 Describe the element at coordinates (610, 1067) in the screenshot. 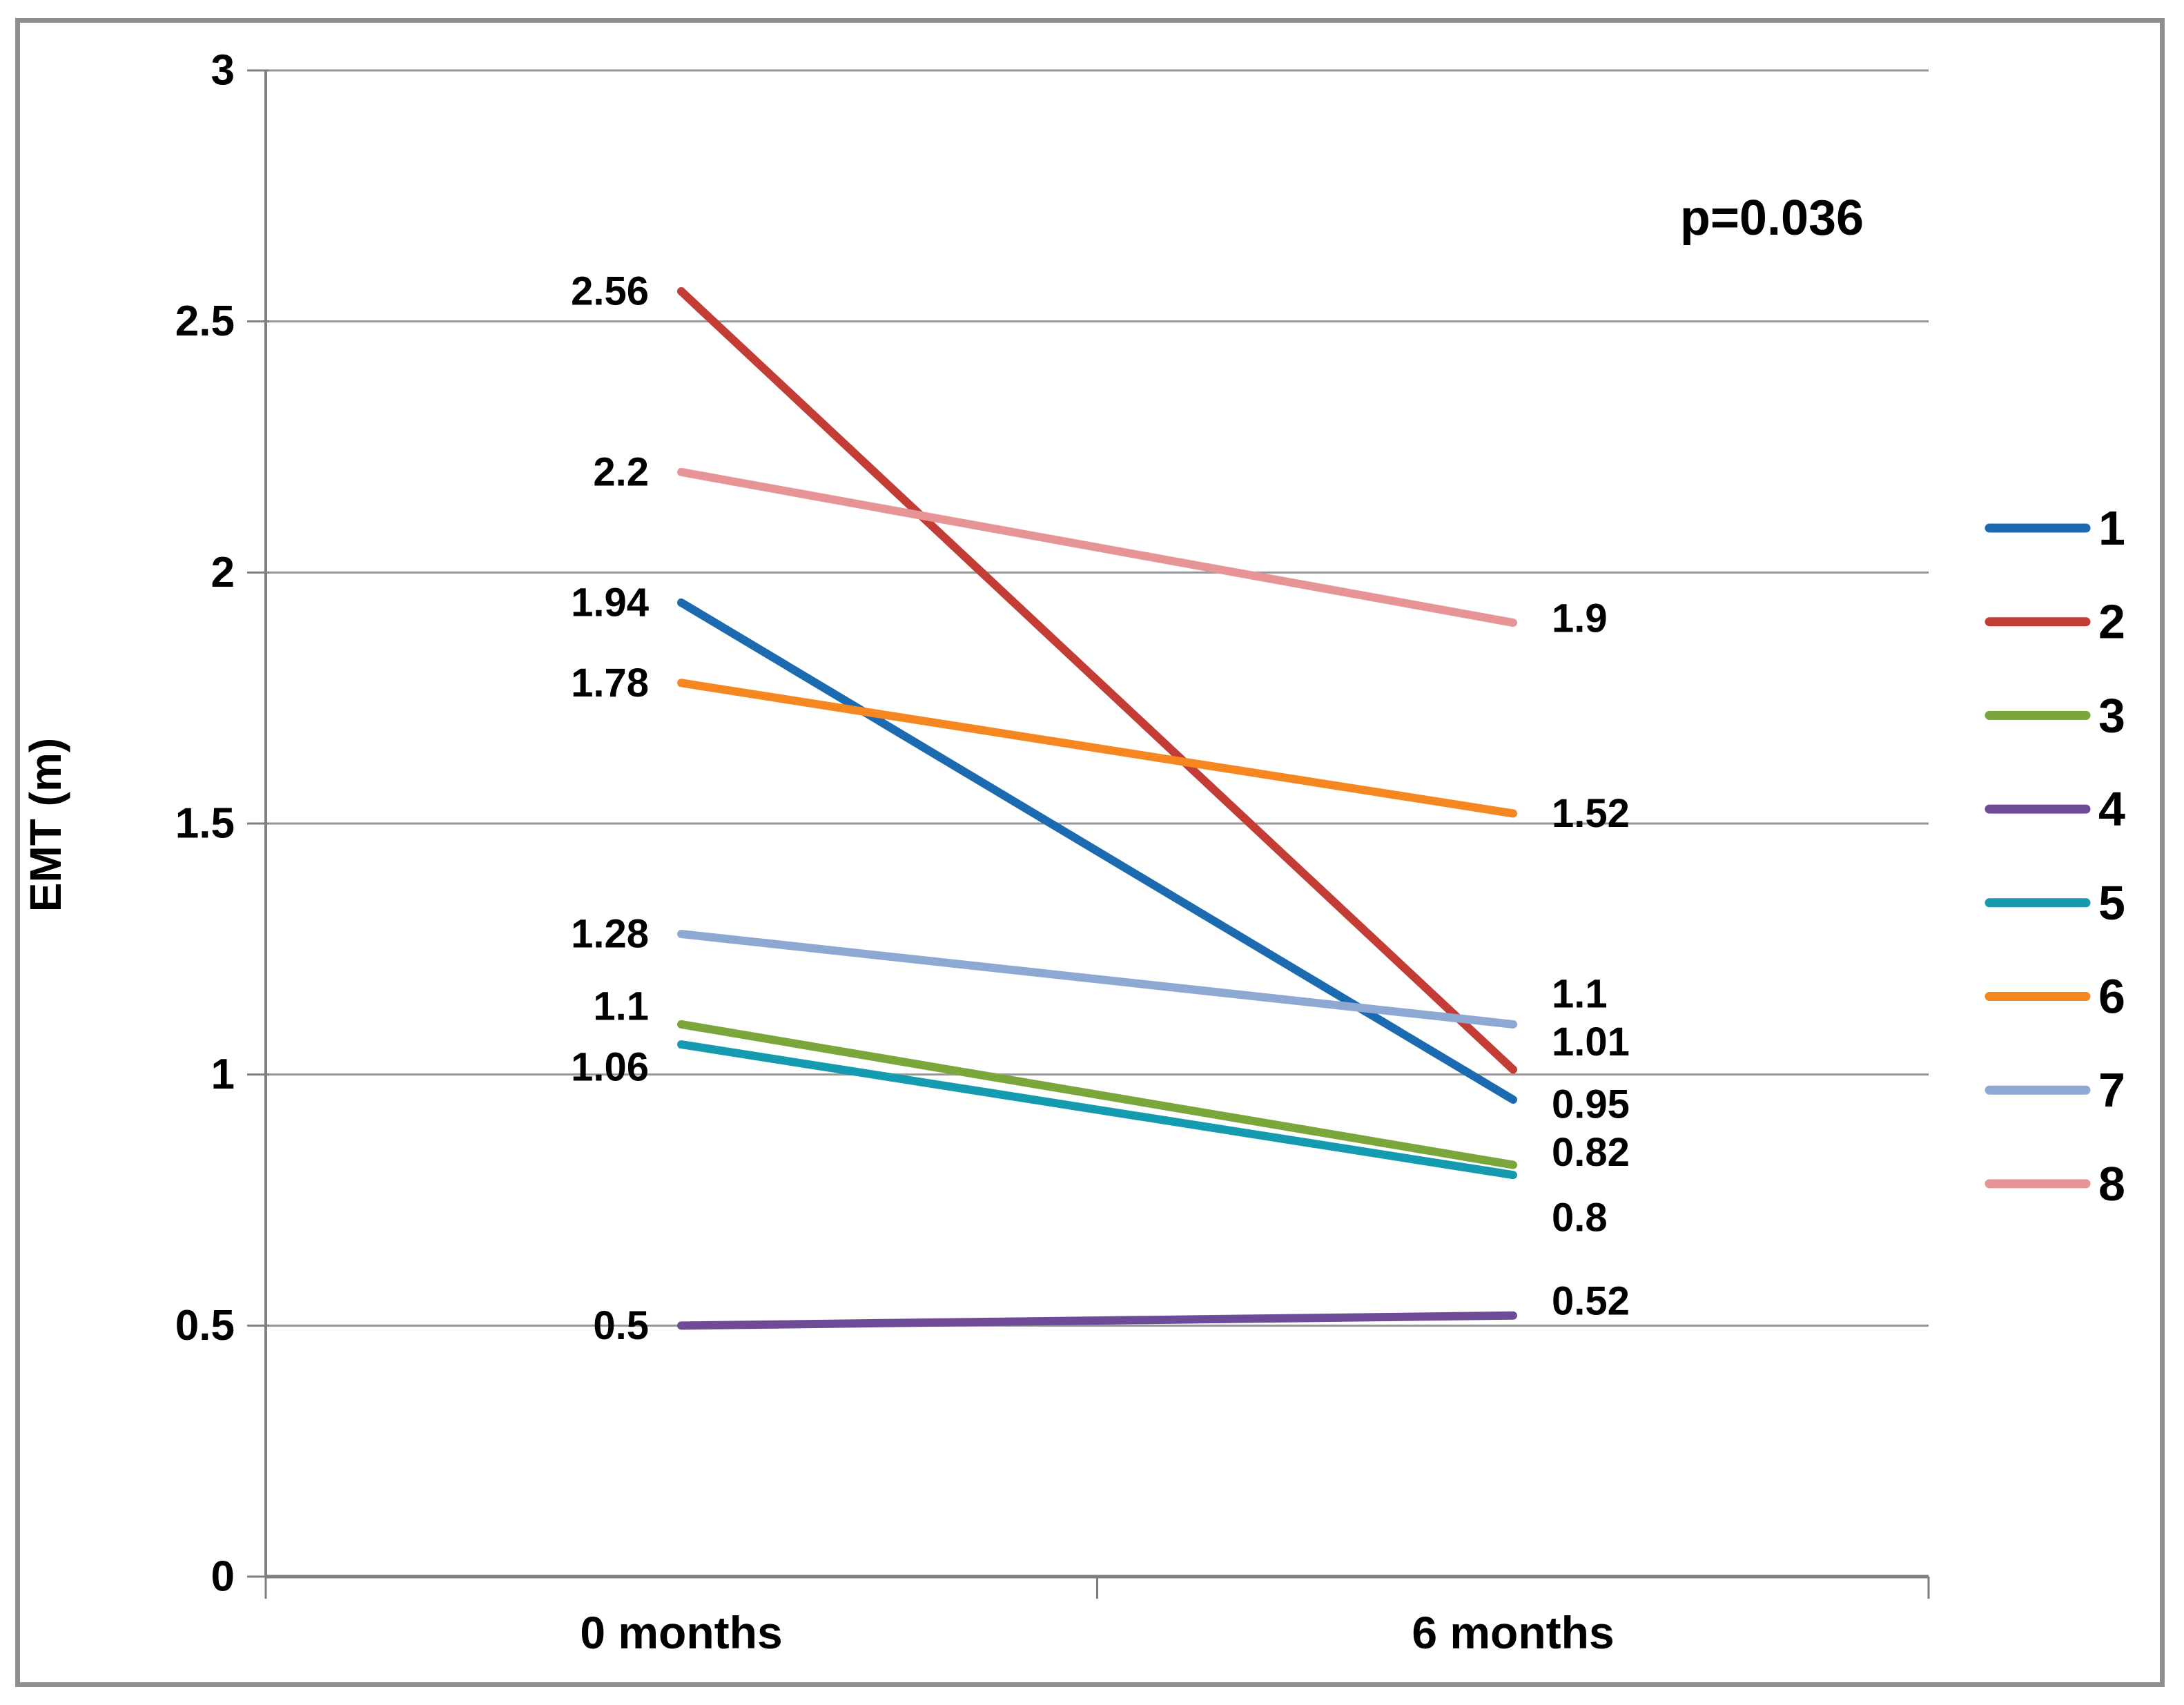

I see `data-label-start-series-5: 1.06` at that location.